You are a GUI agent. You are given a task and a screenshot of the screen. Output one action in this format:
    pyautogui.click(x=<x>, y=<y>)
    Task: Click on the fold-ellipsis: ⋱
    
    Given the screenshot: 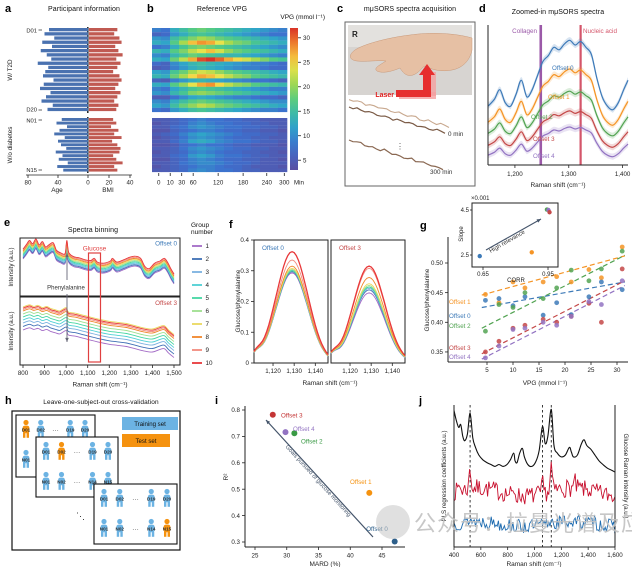 What is the action you would take?
    pyautogui.click(x=80, y=516)
    